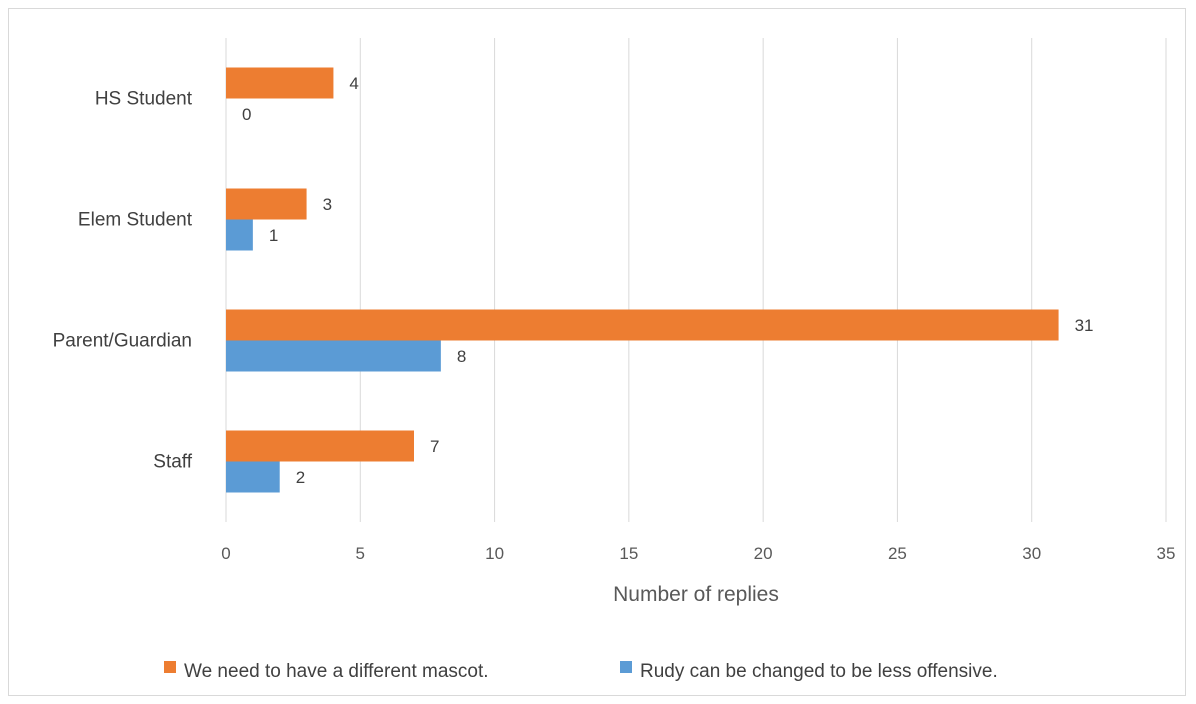 The image size is (1196, 704). What do you see at coordinates (135, 220) in the screenshot?
I see `category-label: Elem Student` at bounding box center [135, 220].